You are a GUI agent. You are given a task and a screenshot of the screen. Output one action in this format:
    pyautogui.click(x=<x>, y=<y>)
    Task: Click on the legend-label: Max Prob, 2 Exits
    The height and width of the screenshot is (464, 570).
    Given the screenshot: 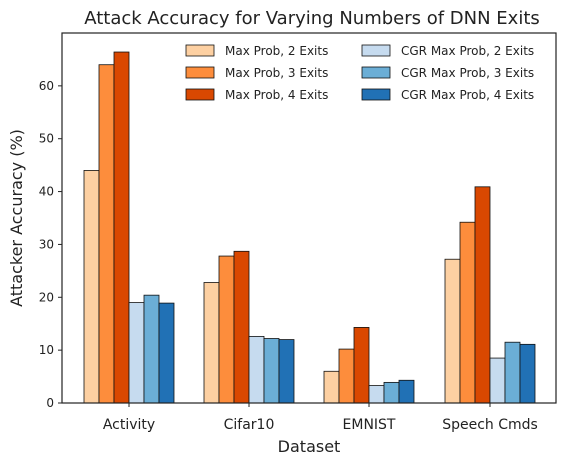 What is the action you would take?
    pyautogui.click(x=276, y=51)
    